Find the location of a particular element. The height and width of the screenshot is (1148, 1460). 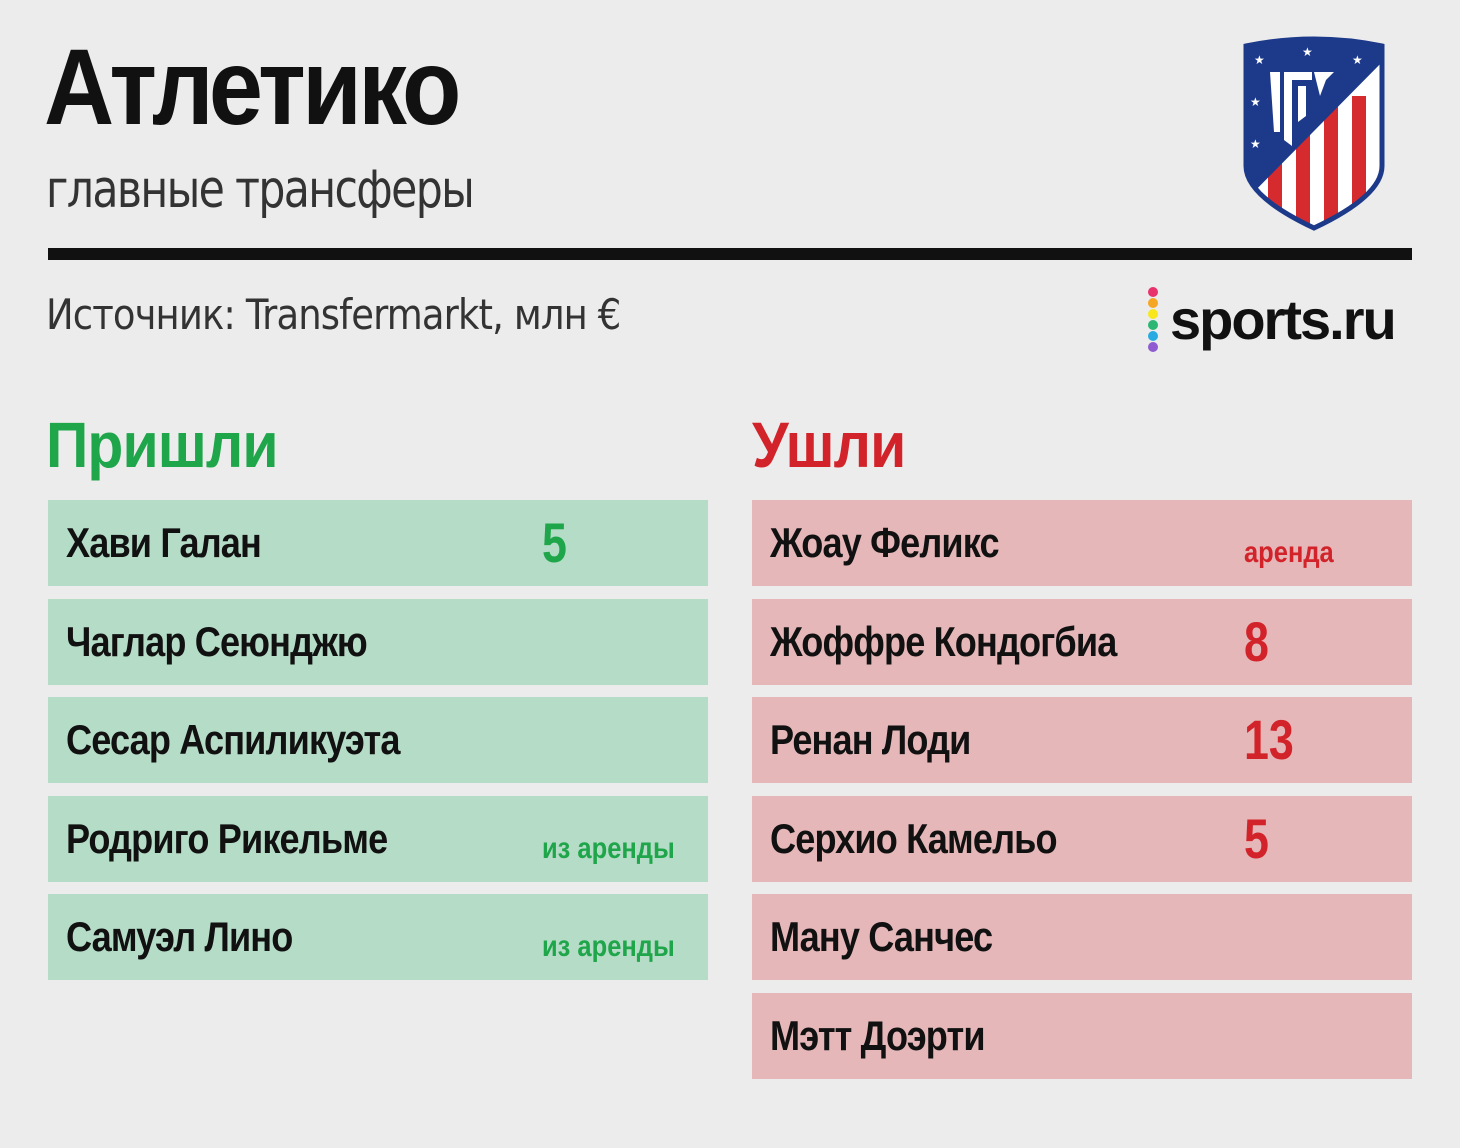

player-name: Мэтт Доэрти is located at coordinates (878, 1035).